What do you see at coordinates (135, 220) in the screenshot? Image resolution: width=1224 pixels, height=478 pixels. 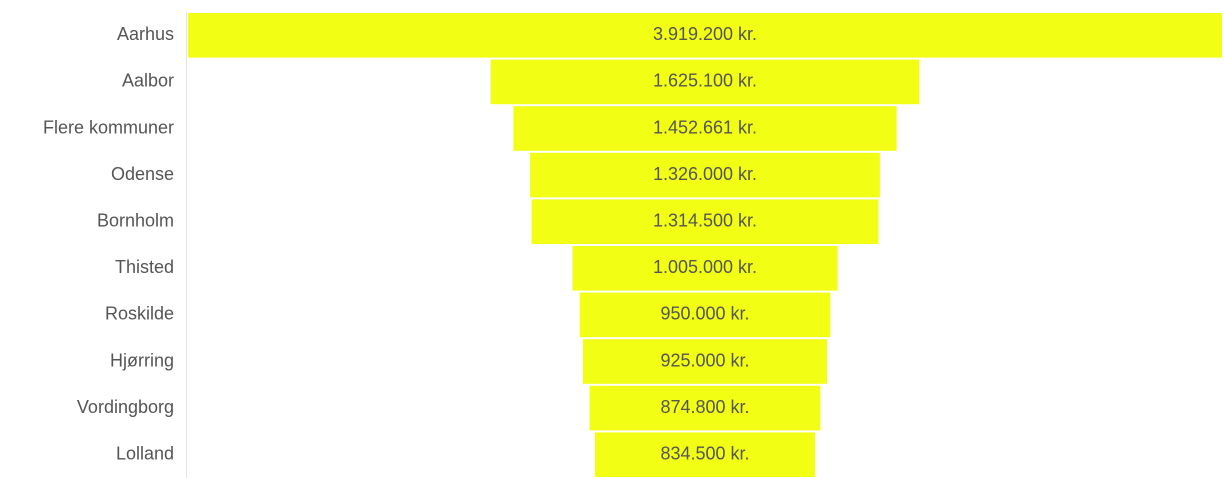 I see `category-label: Bornholm` at bounding box center [135, 220].